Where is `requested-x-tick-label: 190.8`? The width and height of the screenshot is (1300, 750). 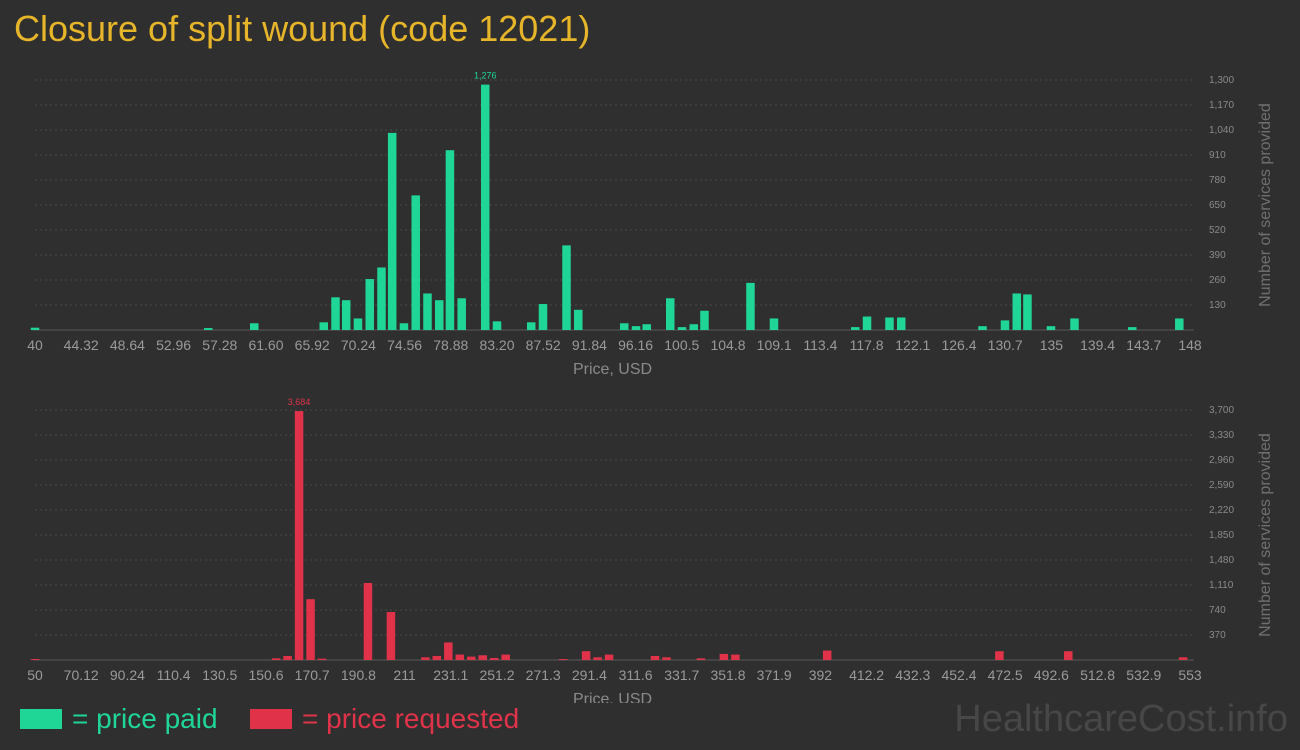 requested-x-tick-label: 190.8 is located at coordinates (358, 675).